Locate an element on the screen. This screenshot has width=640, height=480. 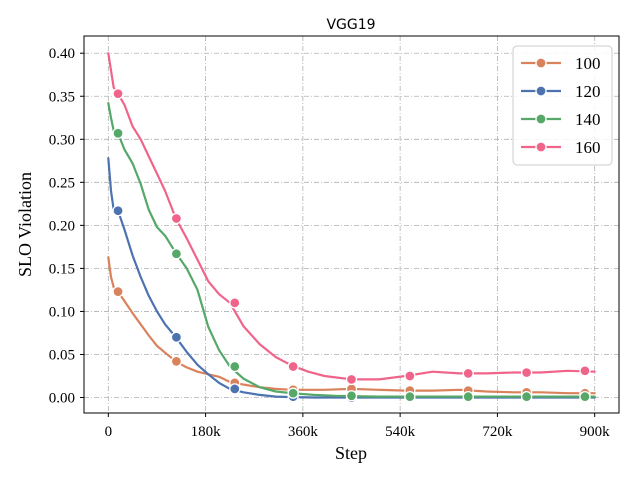
legend-box is located at coordinates (562, 105).